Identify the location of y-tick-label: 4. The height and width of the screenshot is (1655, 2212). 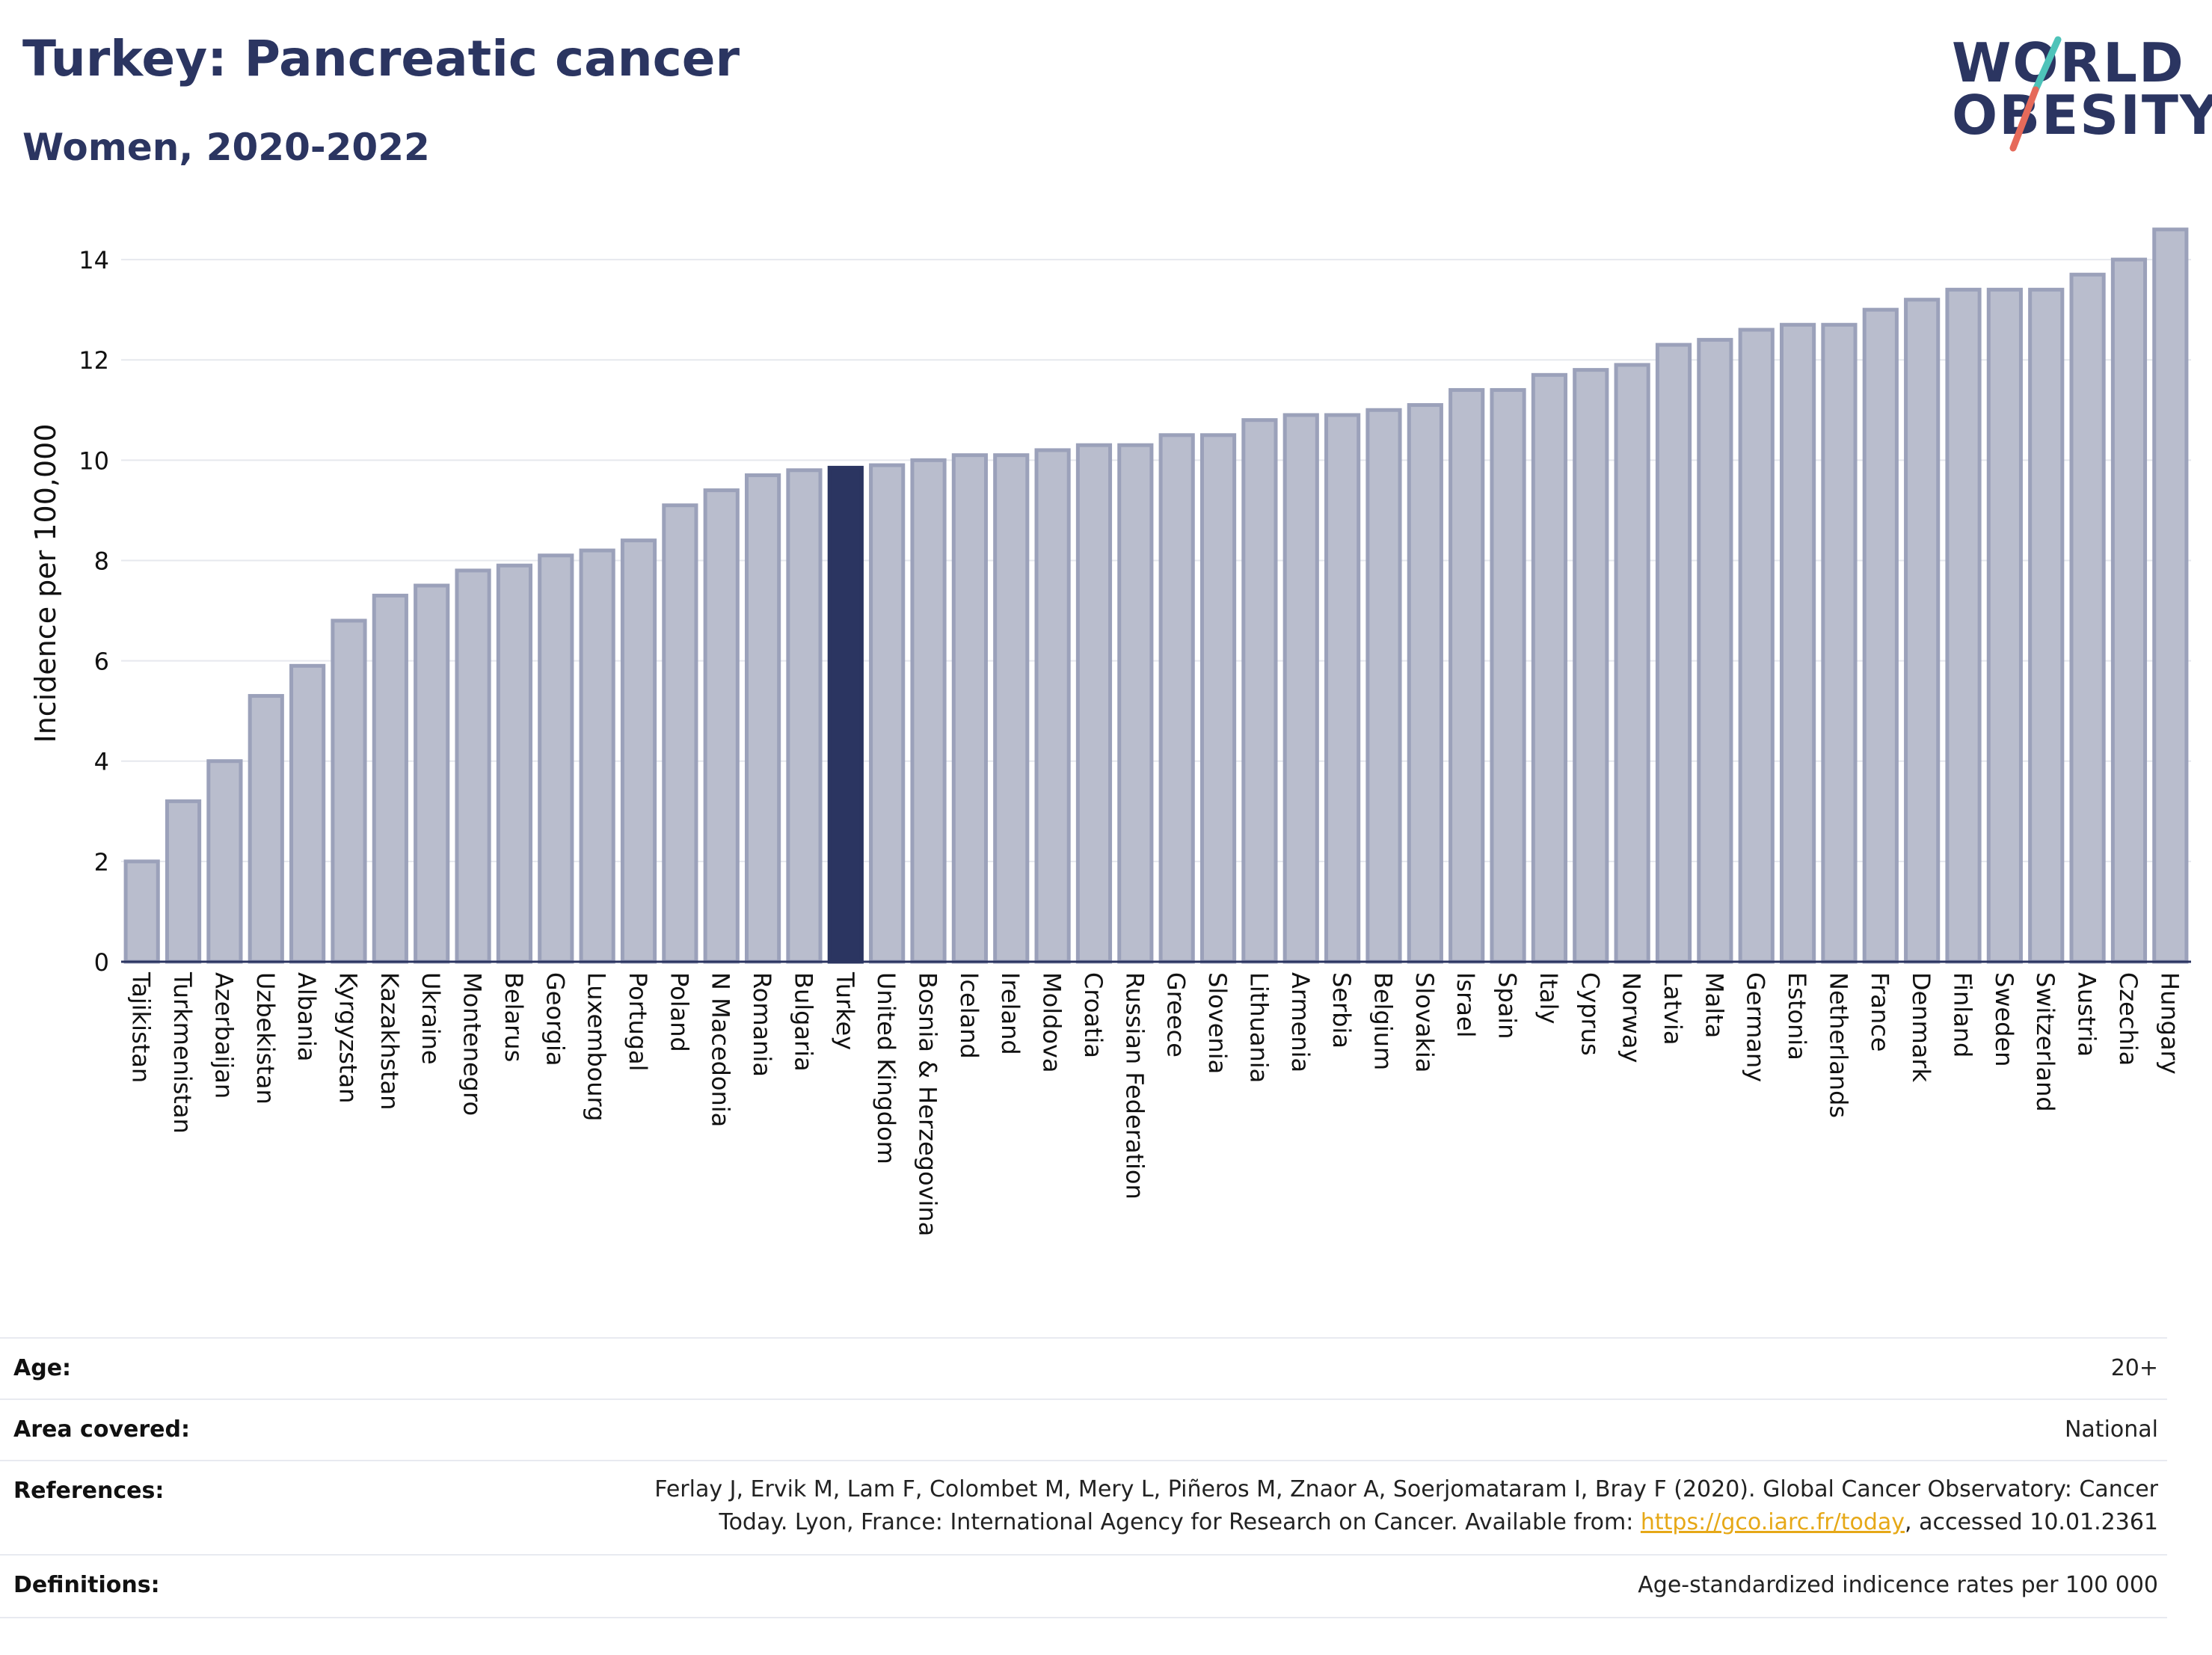
(101, 762).